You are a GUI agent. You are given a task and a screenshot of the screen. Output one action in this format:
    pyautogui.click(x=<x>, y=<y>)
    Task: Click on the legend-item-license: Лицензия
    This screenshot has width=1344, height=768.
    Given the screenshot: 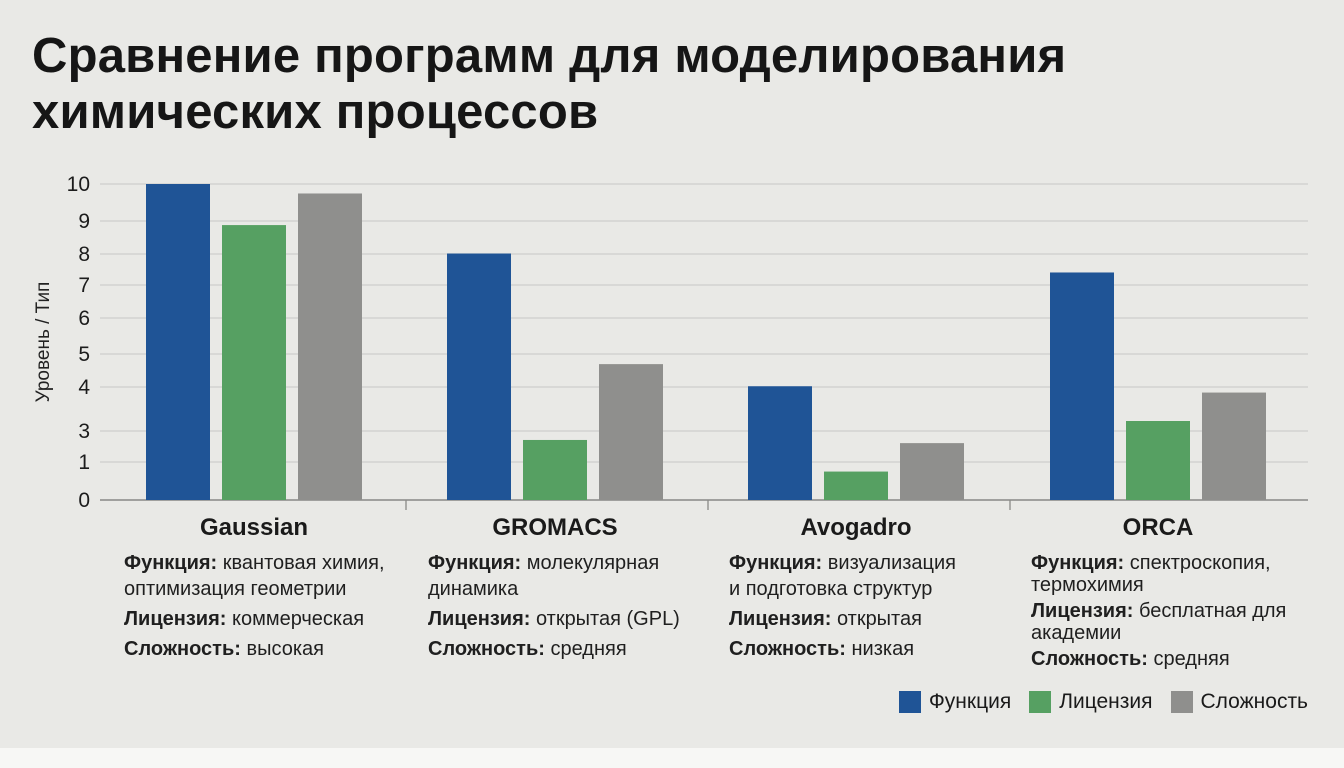 What is the action you would take?
    pyautogui.click(x=1091, y=702)
    